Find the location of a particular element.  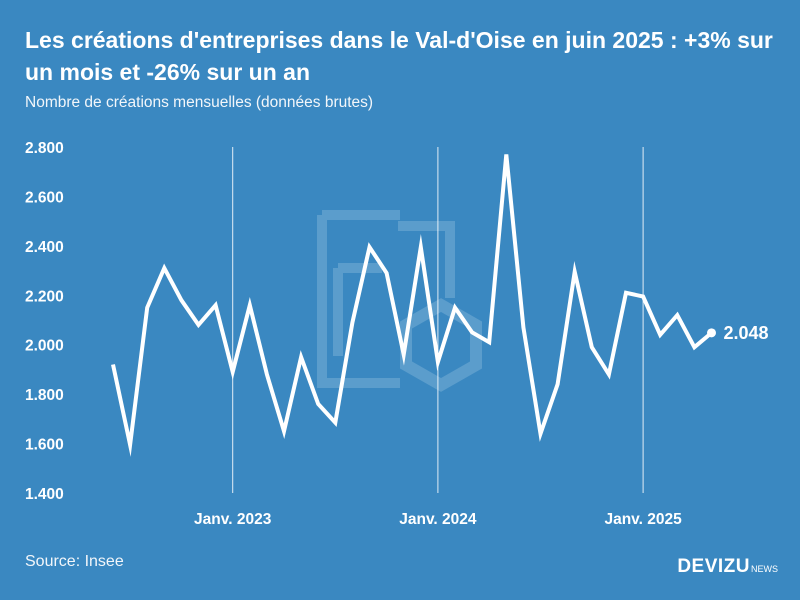

brand-logo: DEVIZUNEWS is located at coordinates (727, 567).